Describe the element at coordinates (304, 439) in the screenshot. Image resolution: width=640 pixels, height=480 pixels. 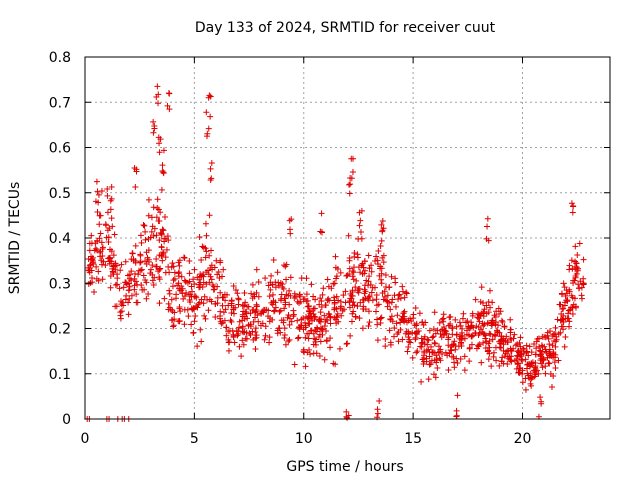
I see `x-tick-label: 10` at that location.